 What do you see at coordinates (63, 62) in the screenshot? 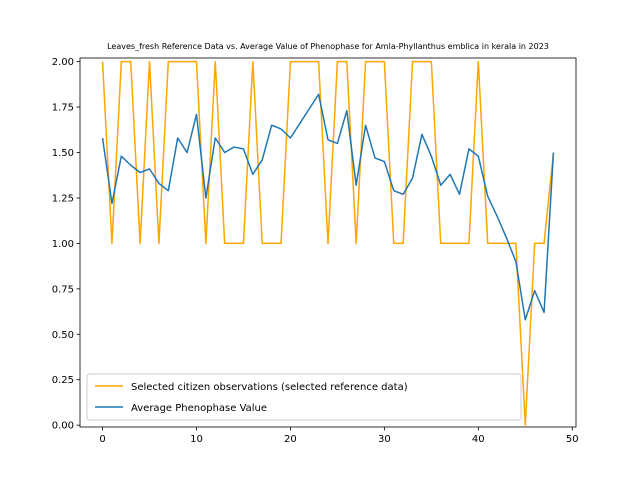
I see `y-tick-label: 2.00` at bounding box center [63, 62].